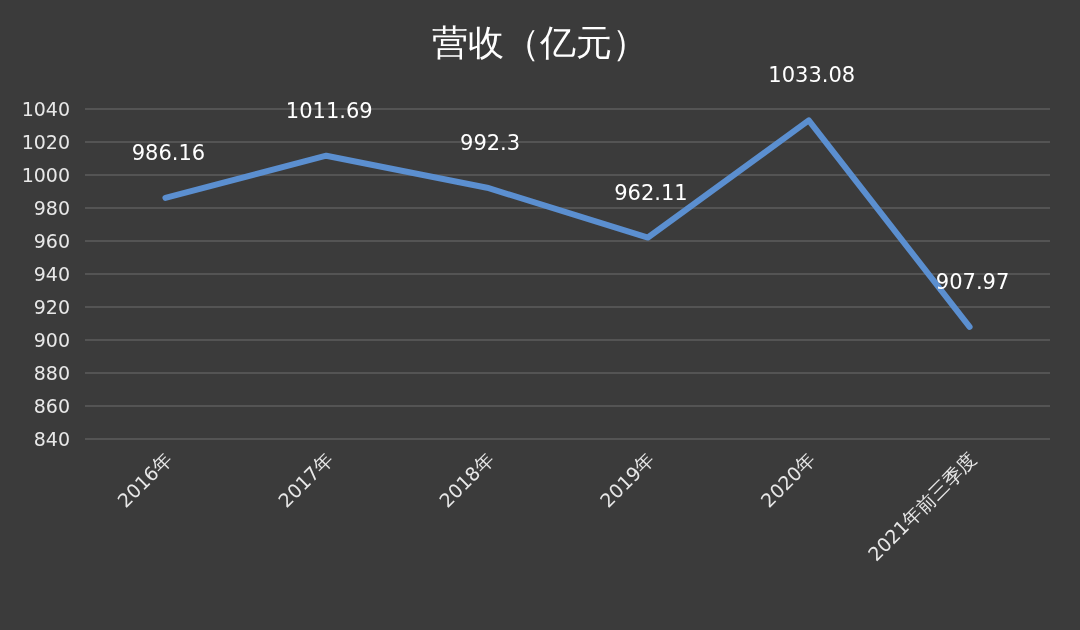  What do you see at coordinates (45, 109) in the screenshot?
I see `y-tick-label: 1040` at bounding box center [45, 109].